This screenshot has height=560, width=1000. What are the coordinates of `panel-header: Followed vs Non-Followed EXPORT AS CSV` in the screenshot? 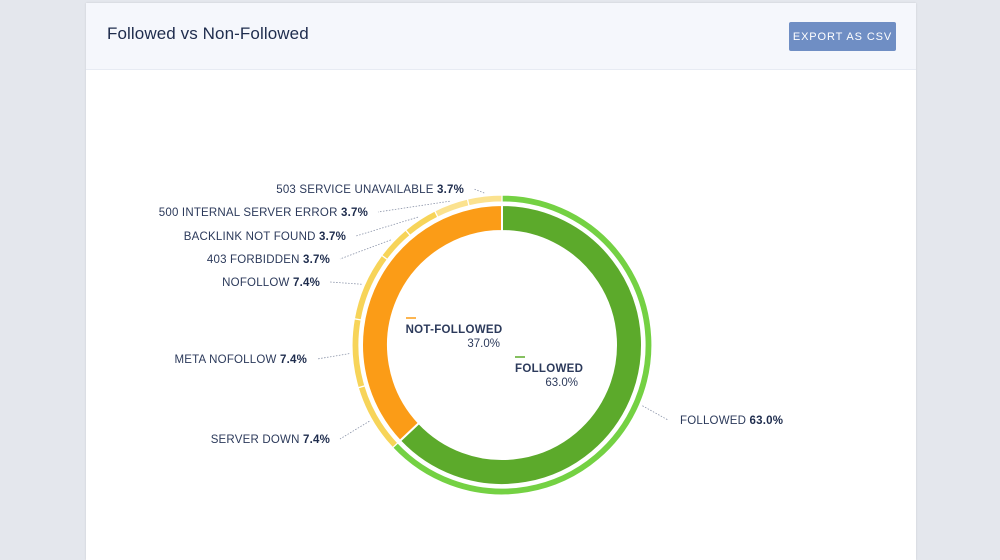 It's located at (501, 36).